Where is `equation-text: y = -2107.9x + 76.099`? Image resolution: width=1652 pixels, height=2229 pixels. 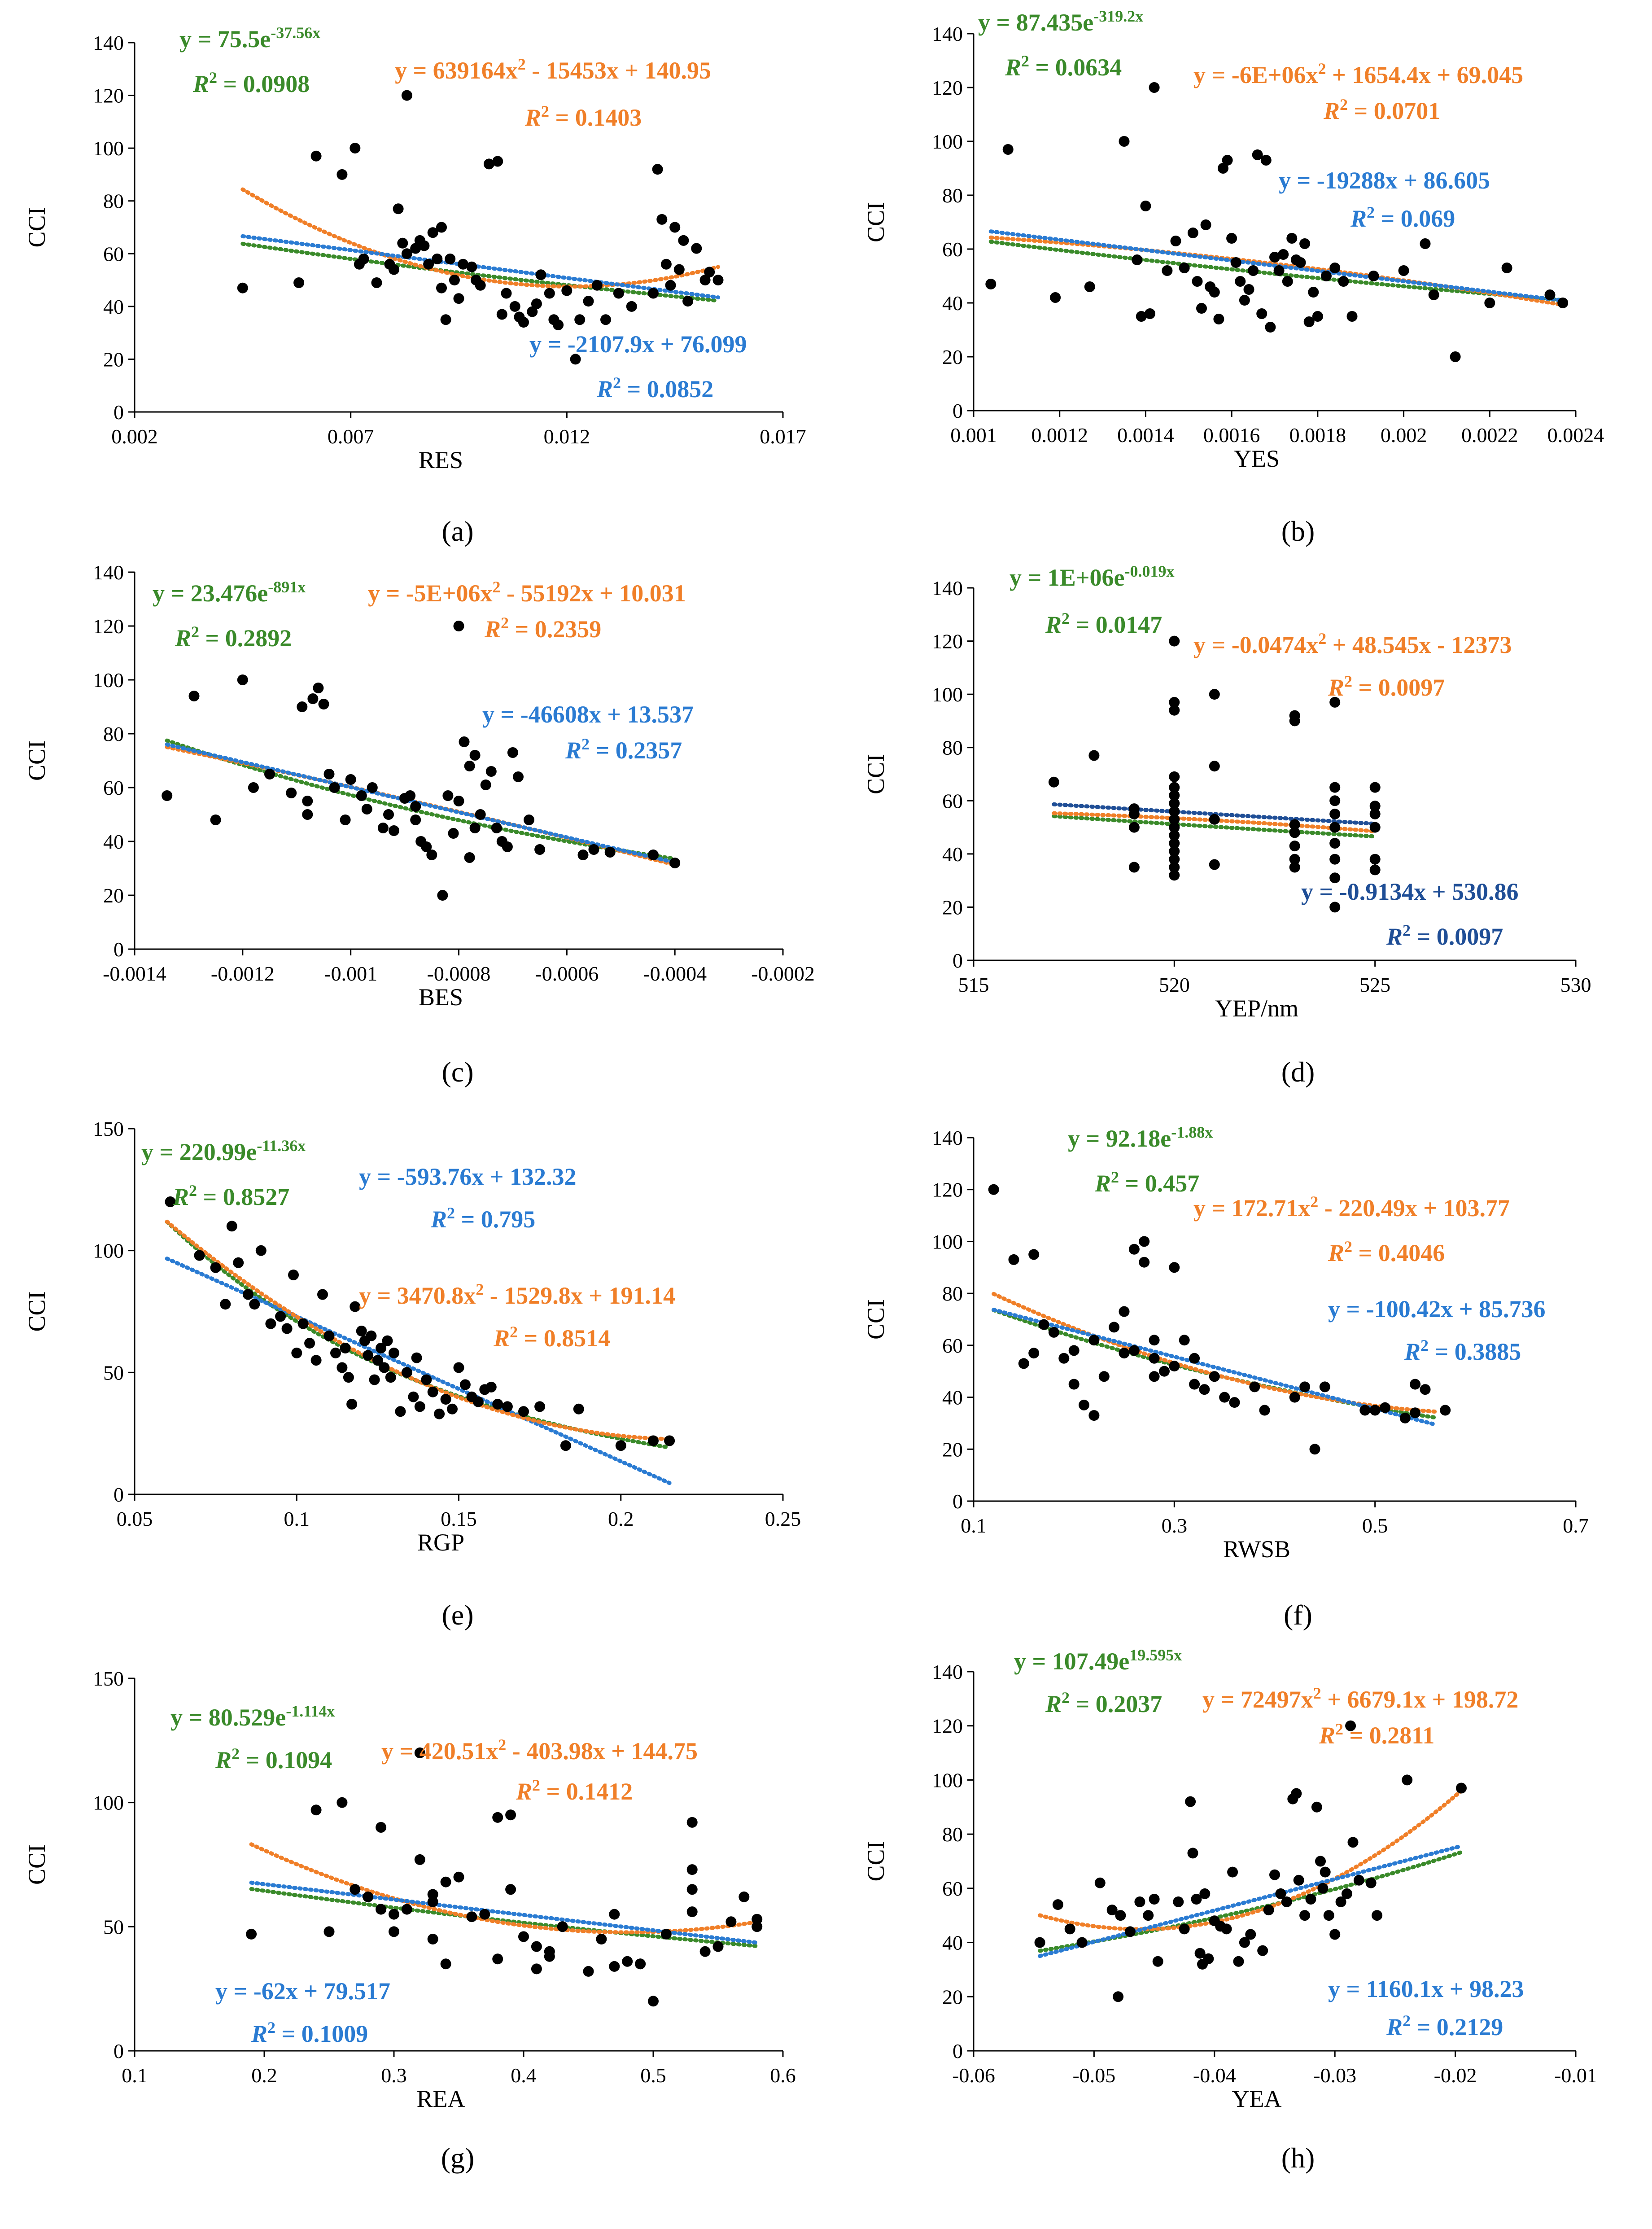 equation-text: y = -2107.9x + 76.099 is located at coordinates (638, 344).